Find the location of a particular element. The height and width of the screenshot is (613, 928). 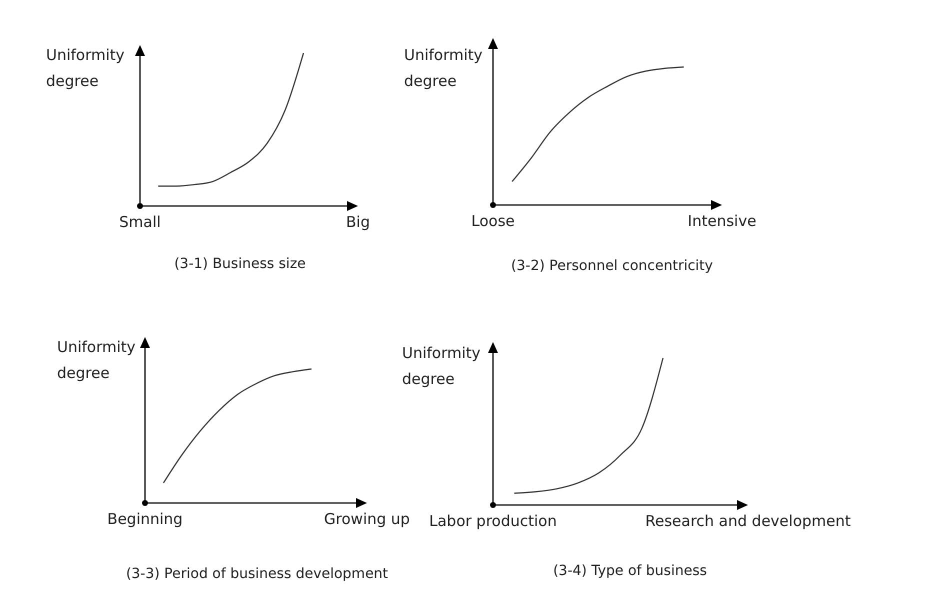

text: (3-3) Period of business development is located at coordinates (257, 574).